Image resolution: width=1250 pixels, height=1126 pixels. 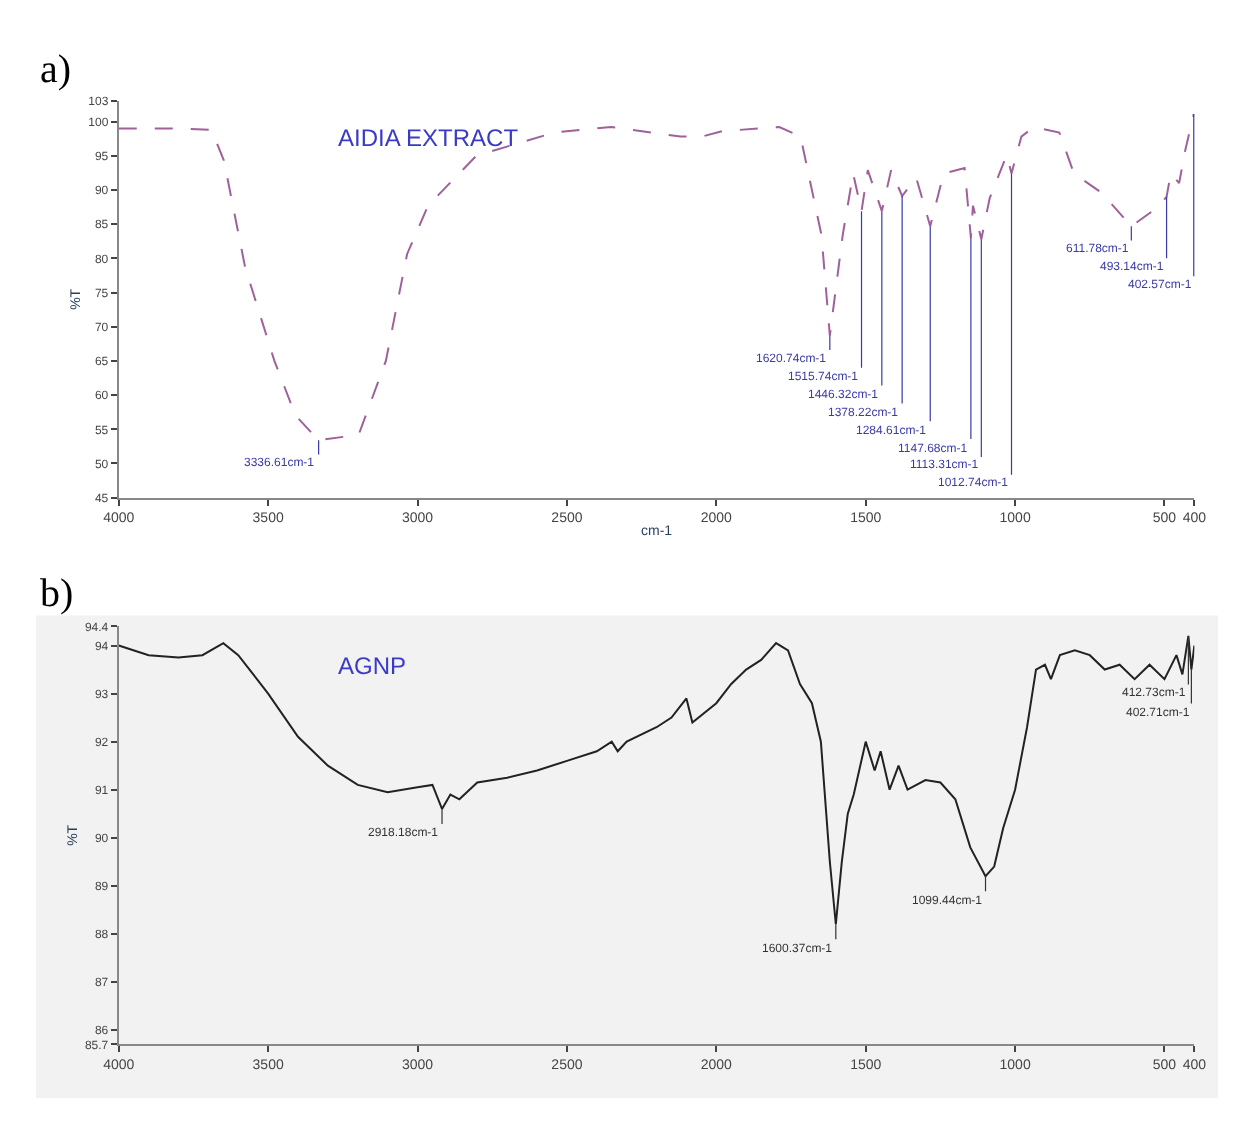 I want to click on annotation: AIDIA EXTRACT, so click(x=429, y=138).